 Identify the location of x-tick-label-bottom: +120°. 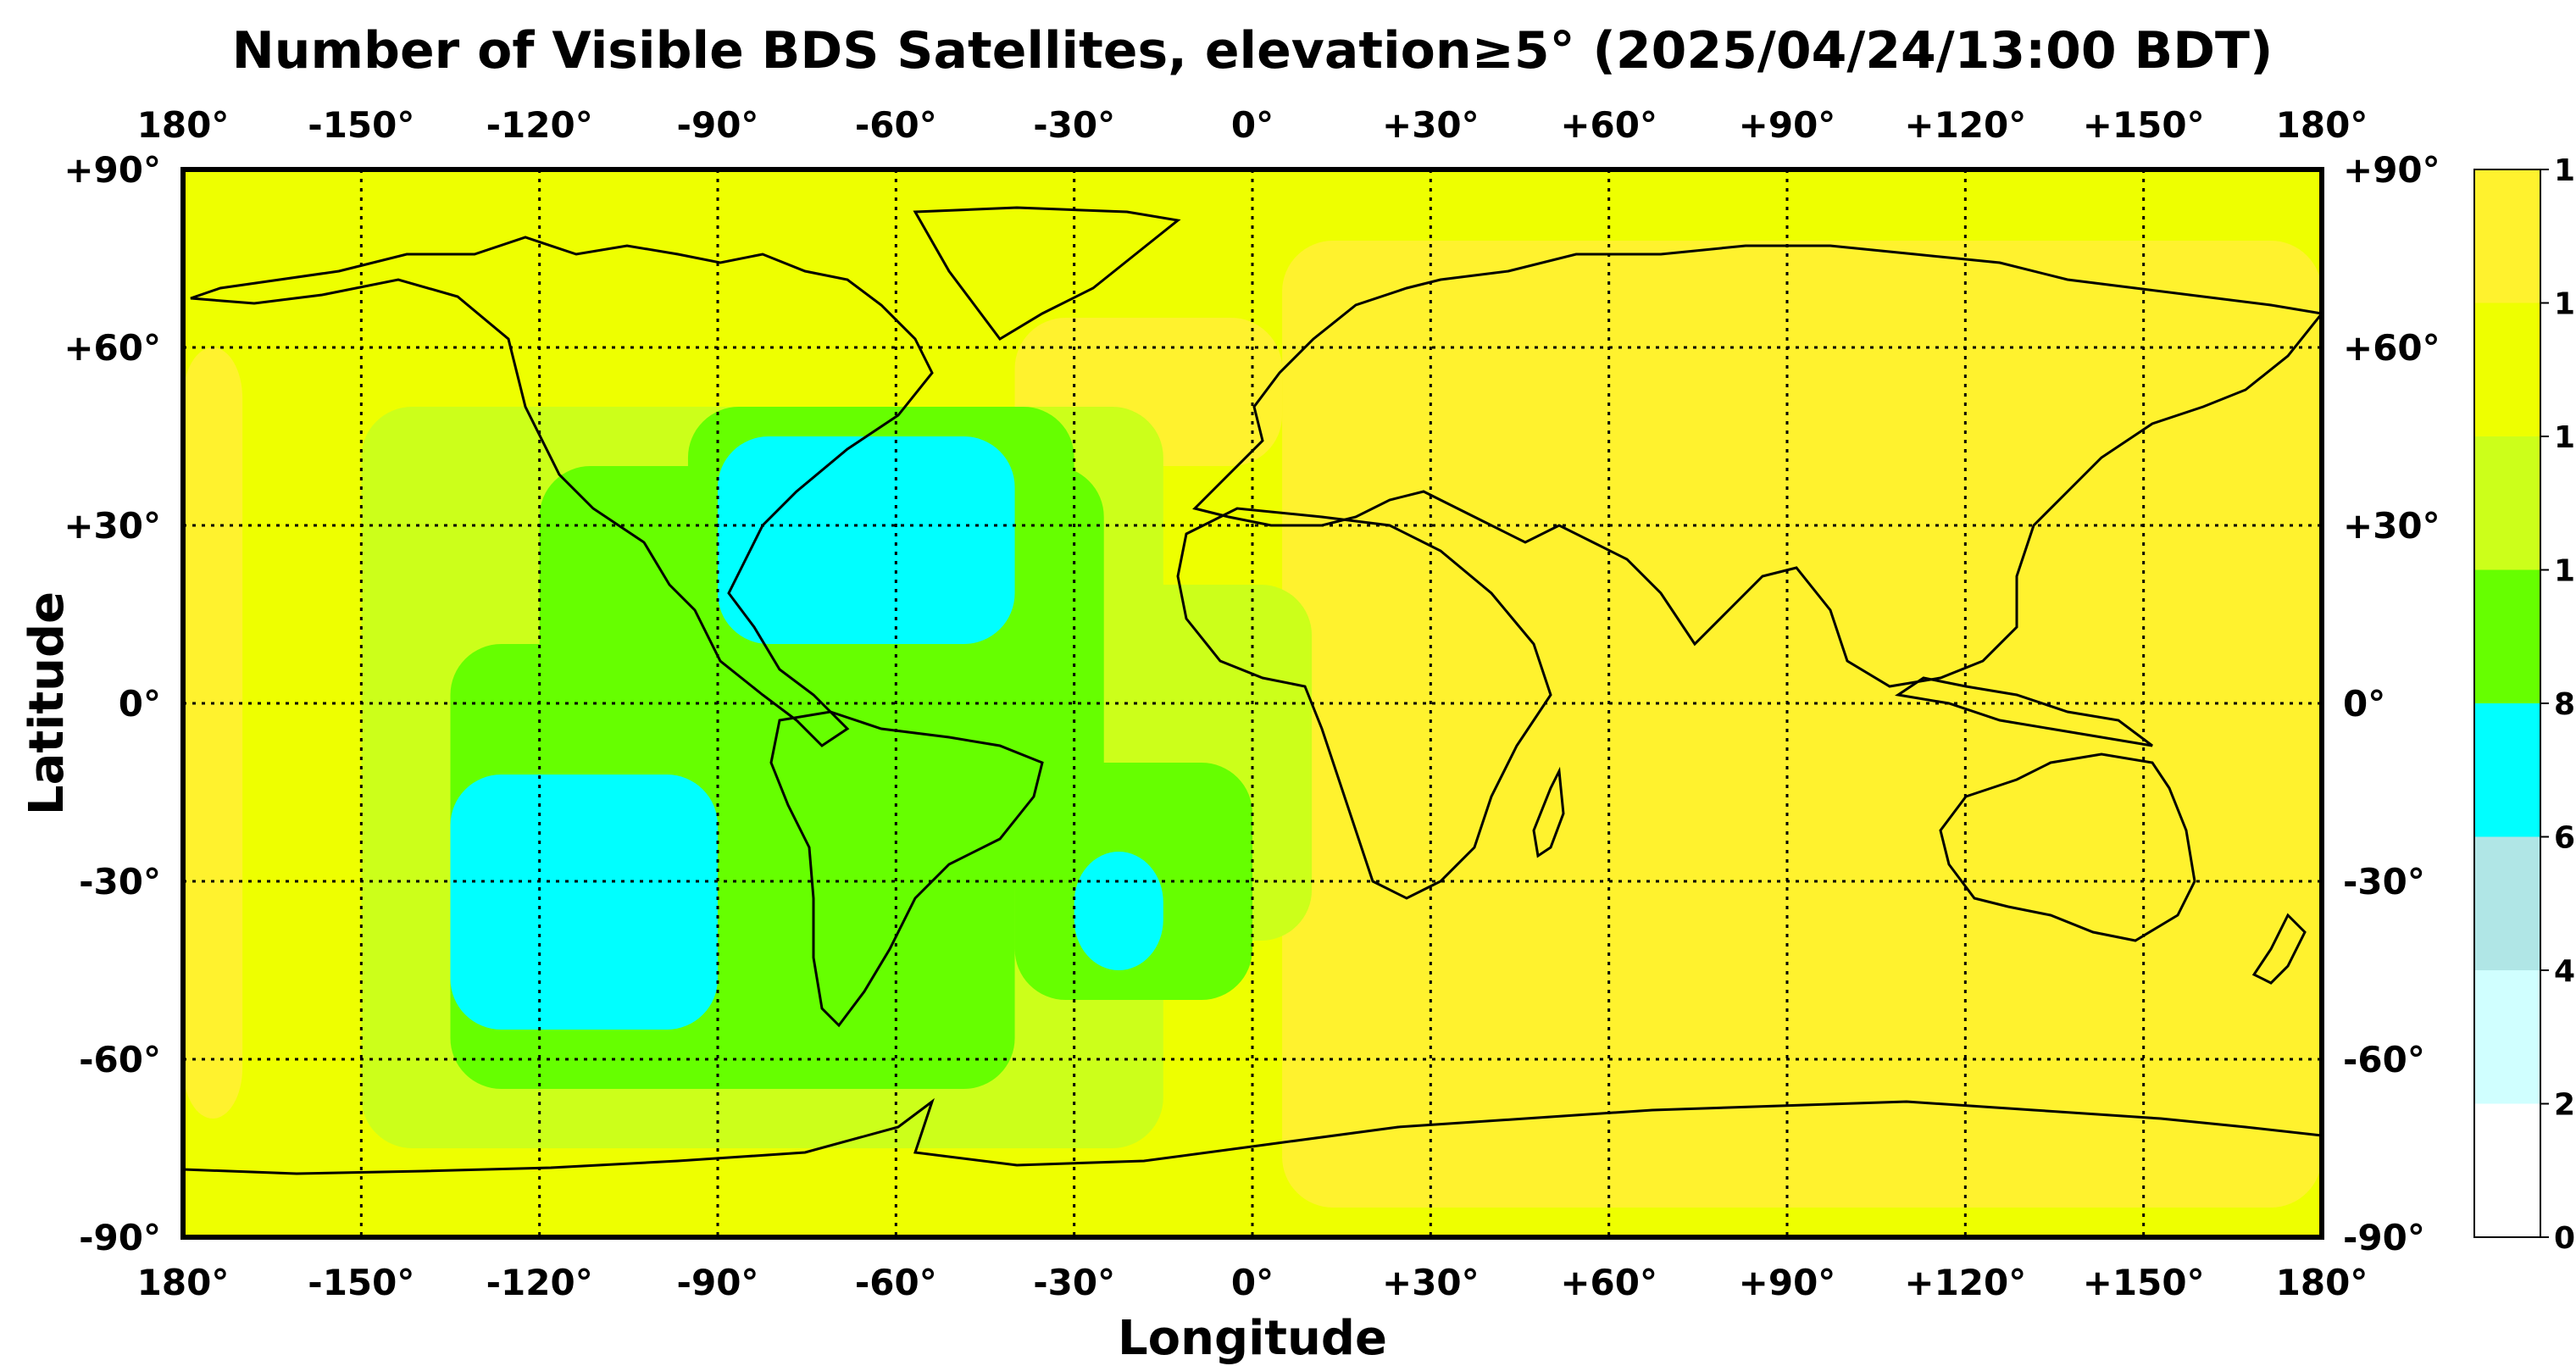
(1965, 1282).